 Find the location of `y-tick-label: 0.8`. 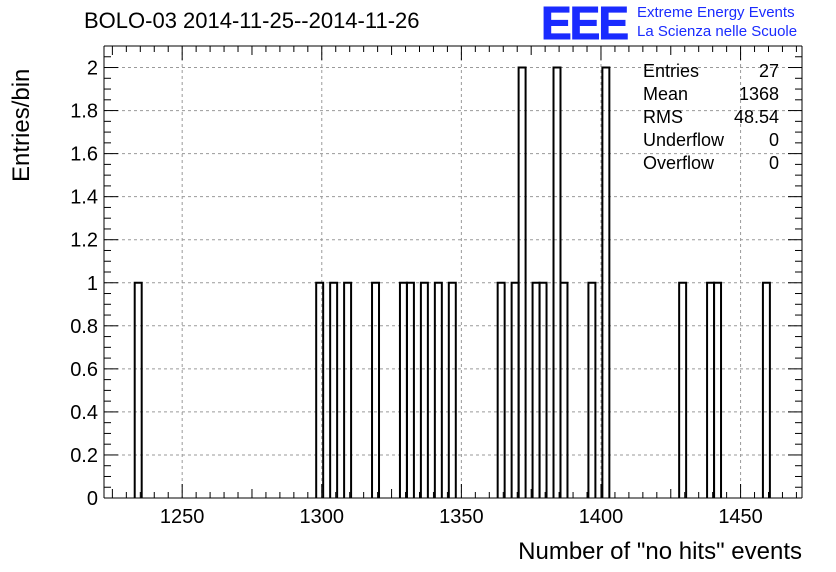

y-tick-label: 0.8 is located at coordinates (84, 327).